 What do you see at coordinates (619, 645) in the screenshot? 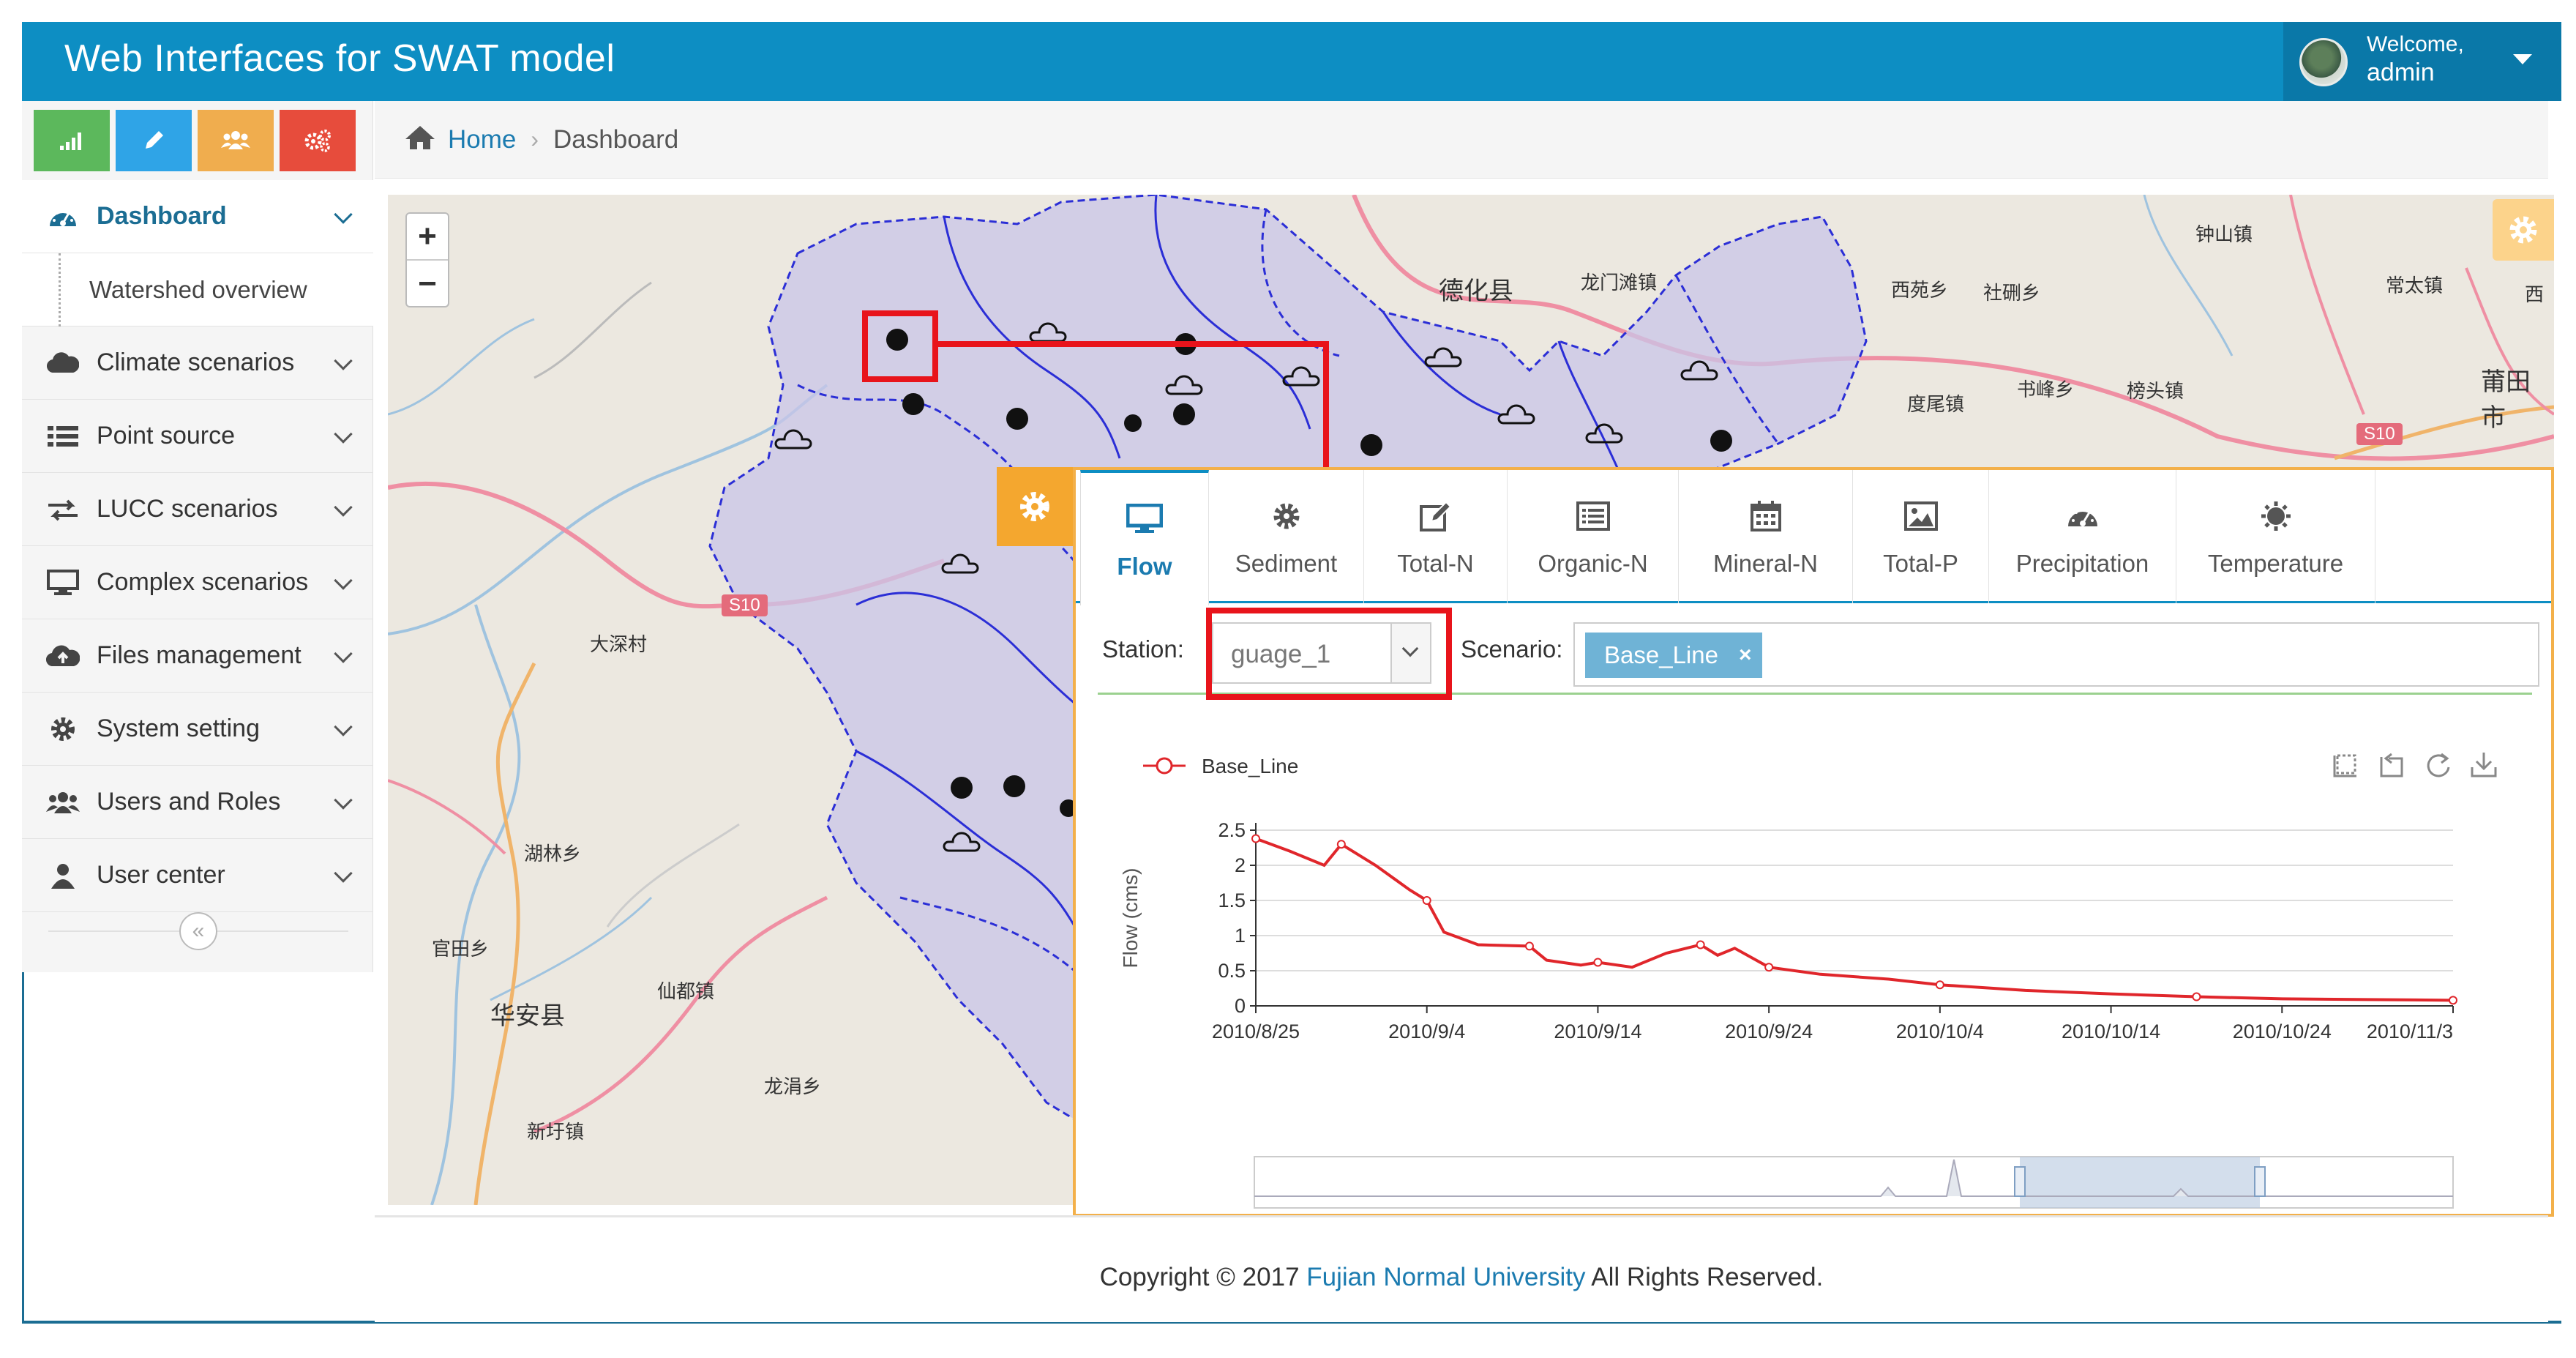
I see `map-label: 大深村` at bounding box center [619, 645].